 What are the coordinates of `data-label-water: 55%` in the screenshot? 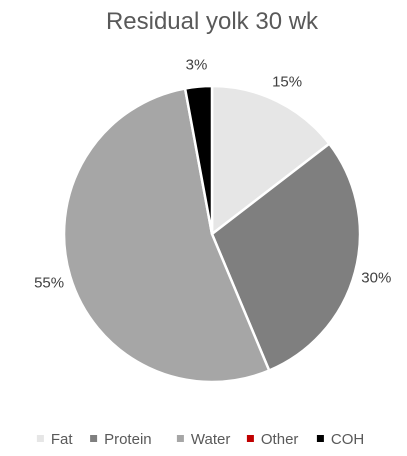 It's located at (49, 283).